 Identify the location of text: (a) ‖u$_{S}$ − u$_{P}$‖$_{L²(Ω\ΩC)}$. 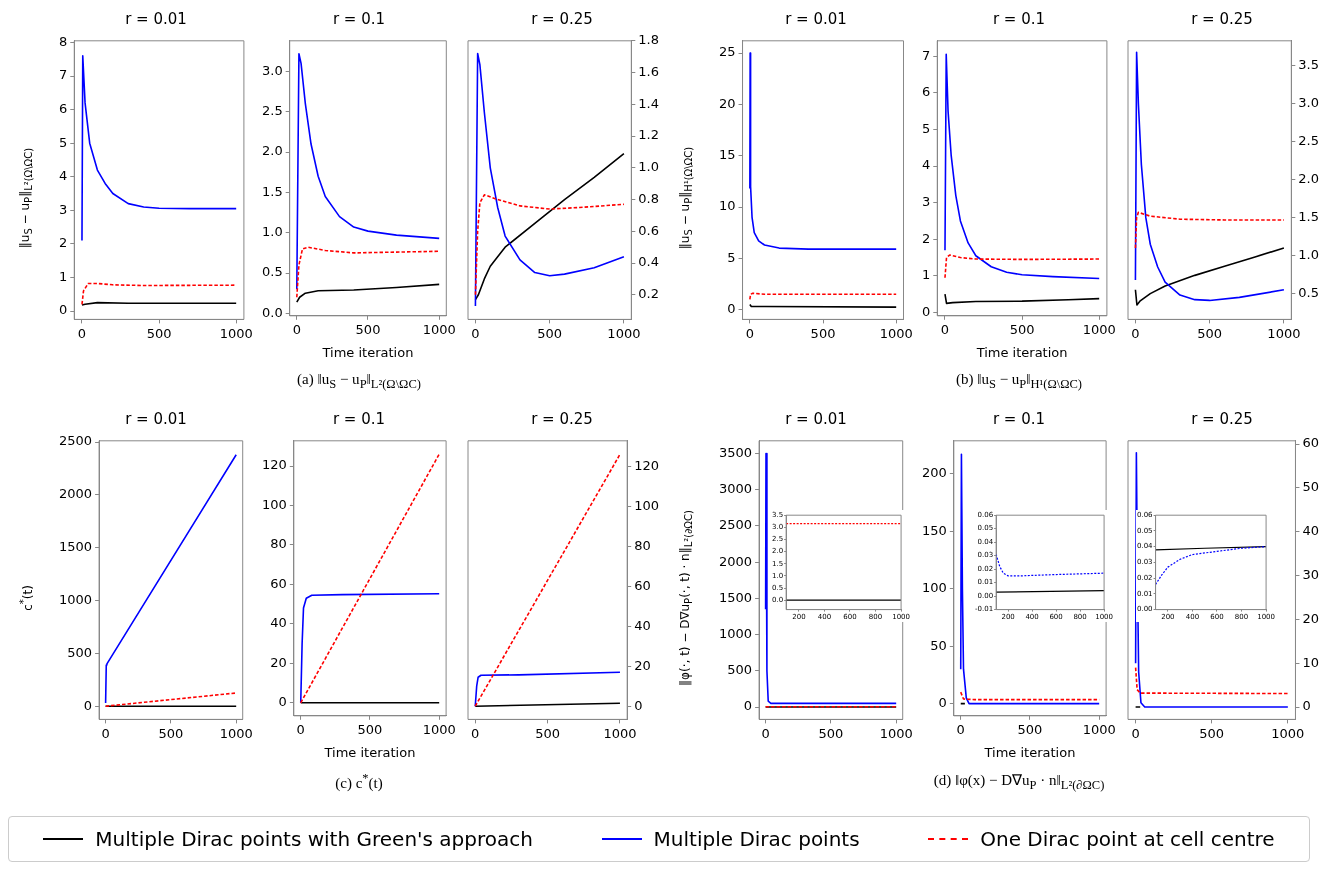
(359, 381).